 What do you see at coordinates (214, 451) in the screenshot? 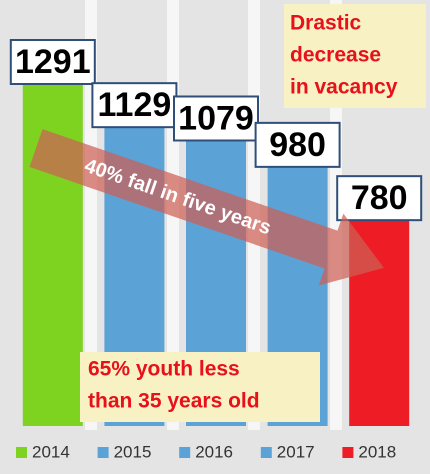
I see `legend-label: 2016` at bounding box center [214, 451].